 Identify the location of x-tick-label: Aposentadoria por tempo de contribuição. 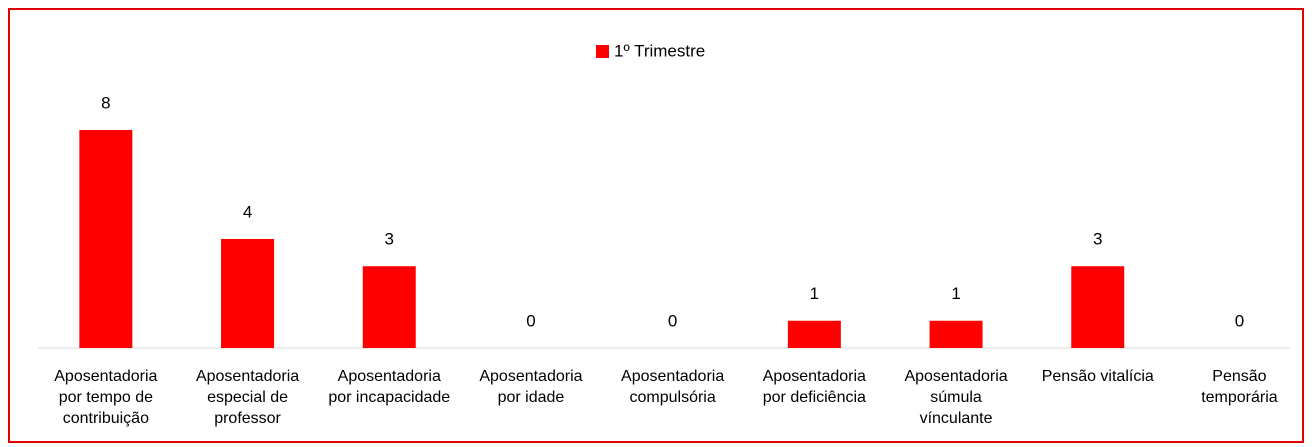
(106, 397).